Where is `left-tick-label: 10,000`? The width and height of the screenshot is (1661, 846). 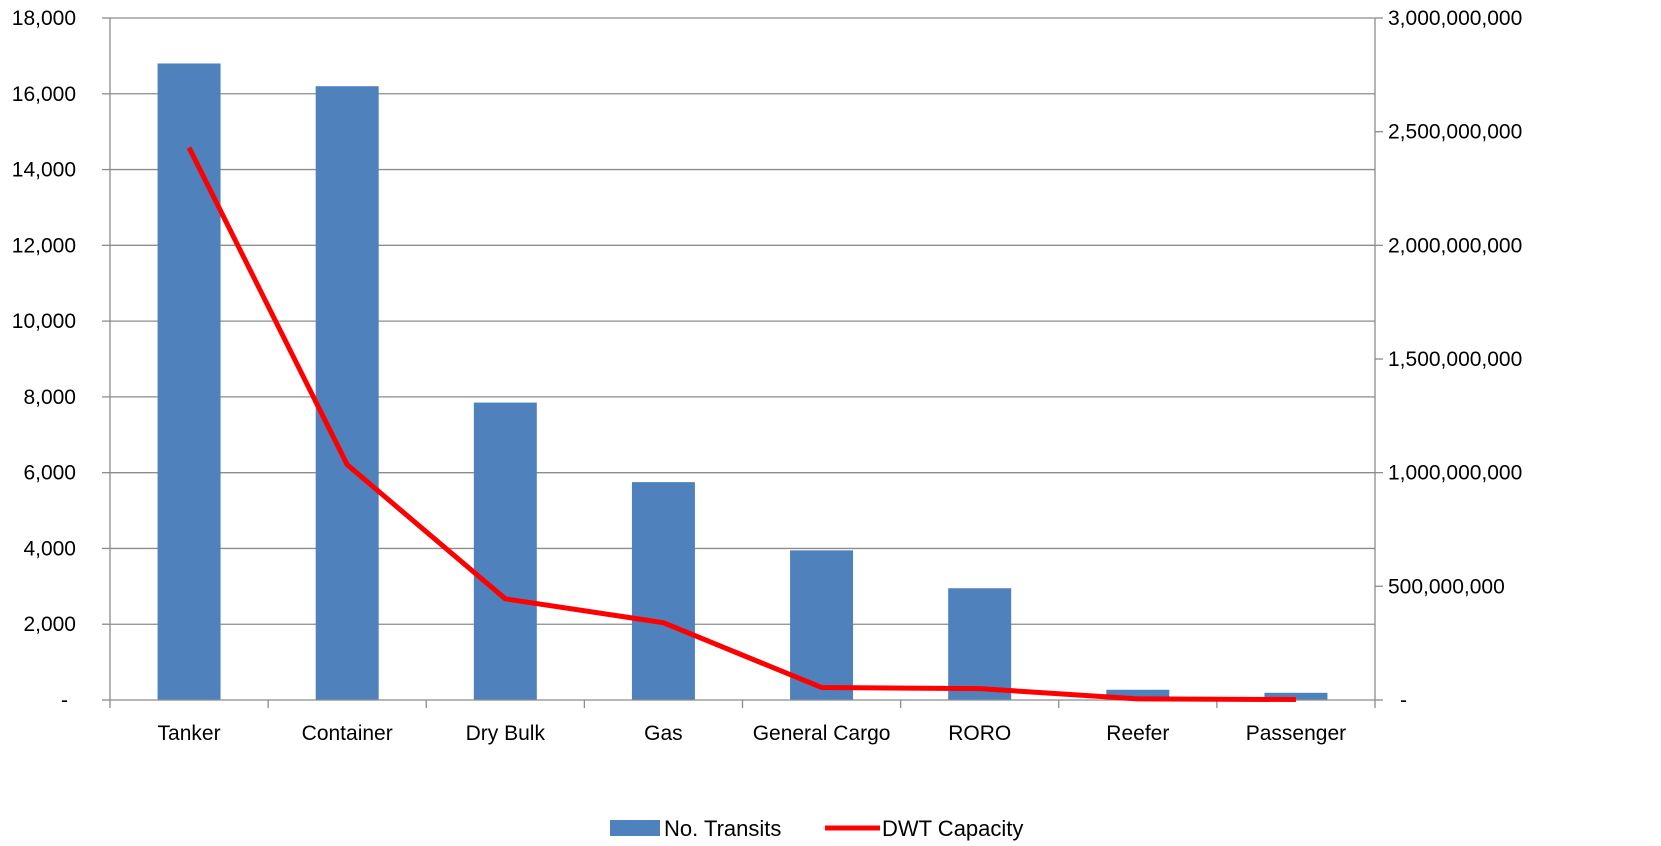
left-tick-label: 10,000 is located at coordinates (44, 321).